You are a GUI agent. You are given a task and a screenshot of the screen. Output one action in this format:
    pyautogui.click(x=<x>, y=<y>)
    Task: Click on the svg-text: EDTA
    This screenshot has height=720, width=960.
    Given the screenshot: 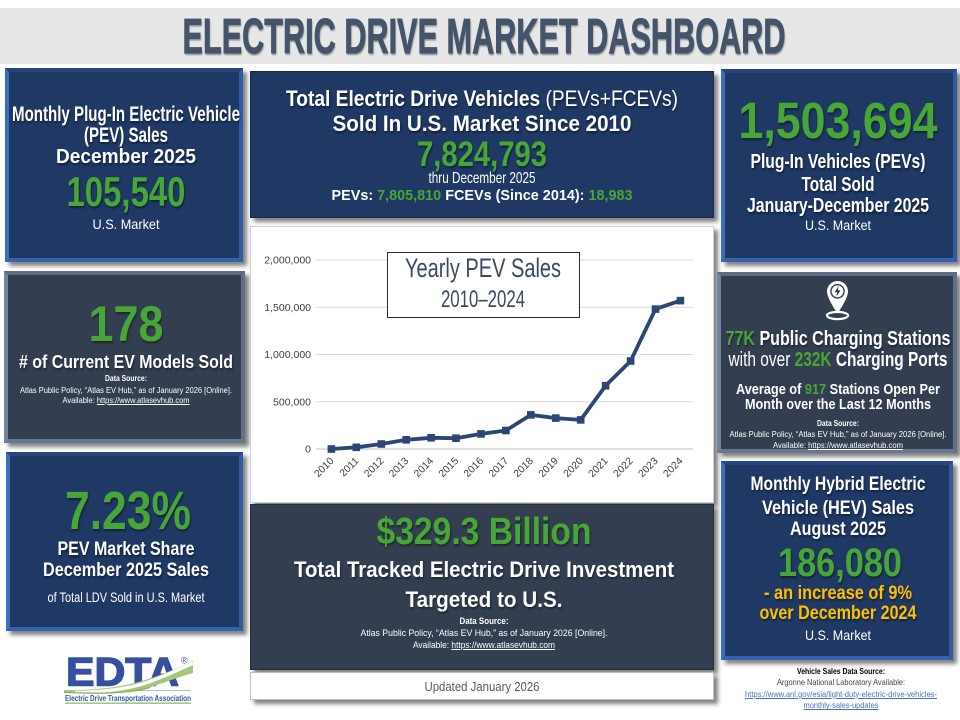 What is the action you would take?
    pyautogui.click(x=122, y=673)
    